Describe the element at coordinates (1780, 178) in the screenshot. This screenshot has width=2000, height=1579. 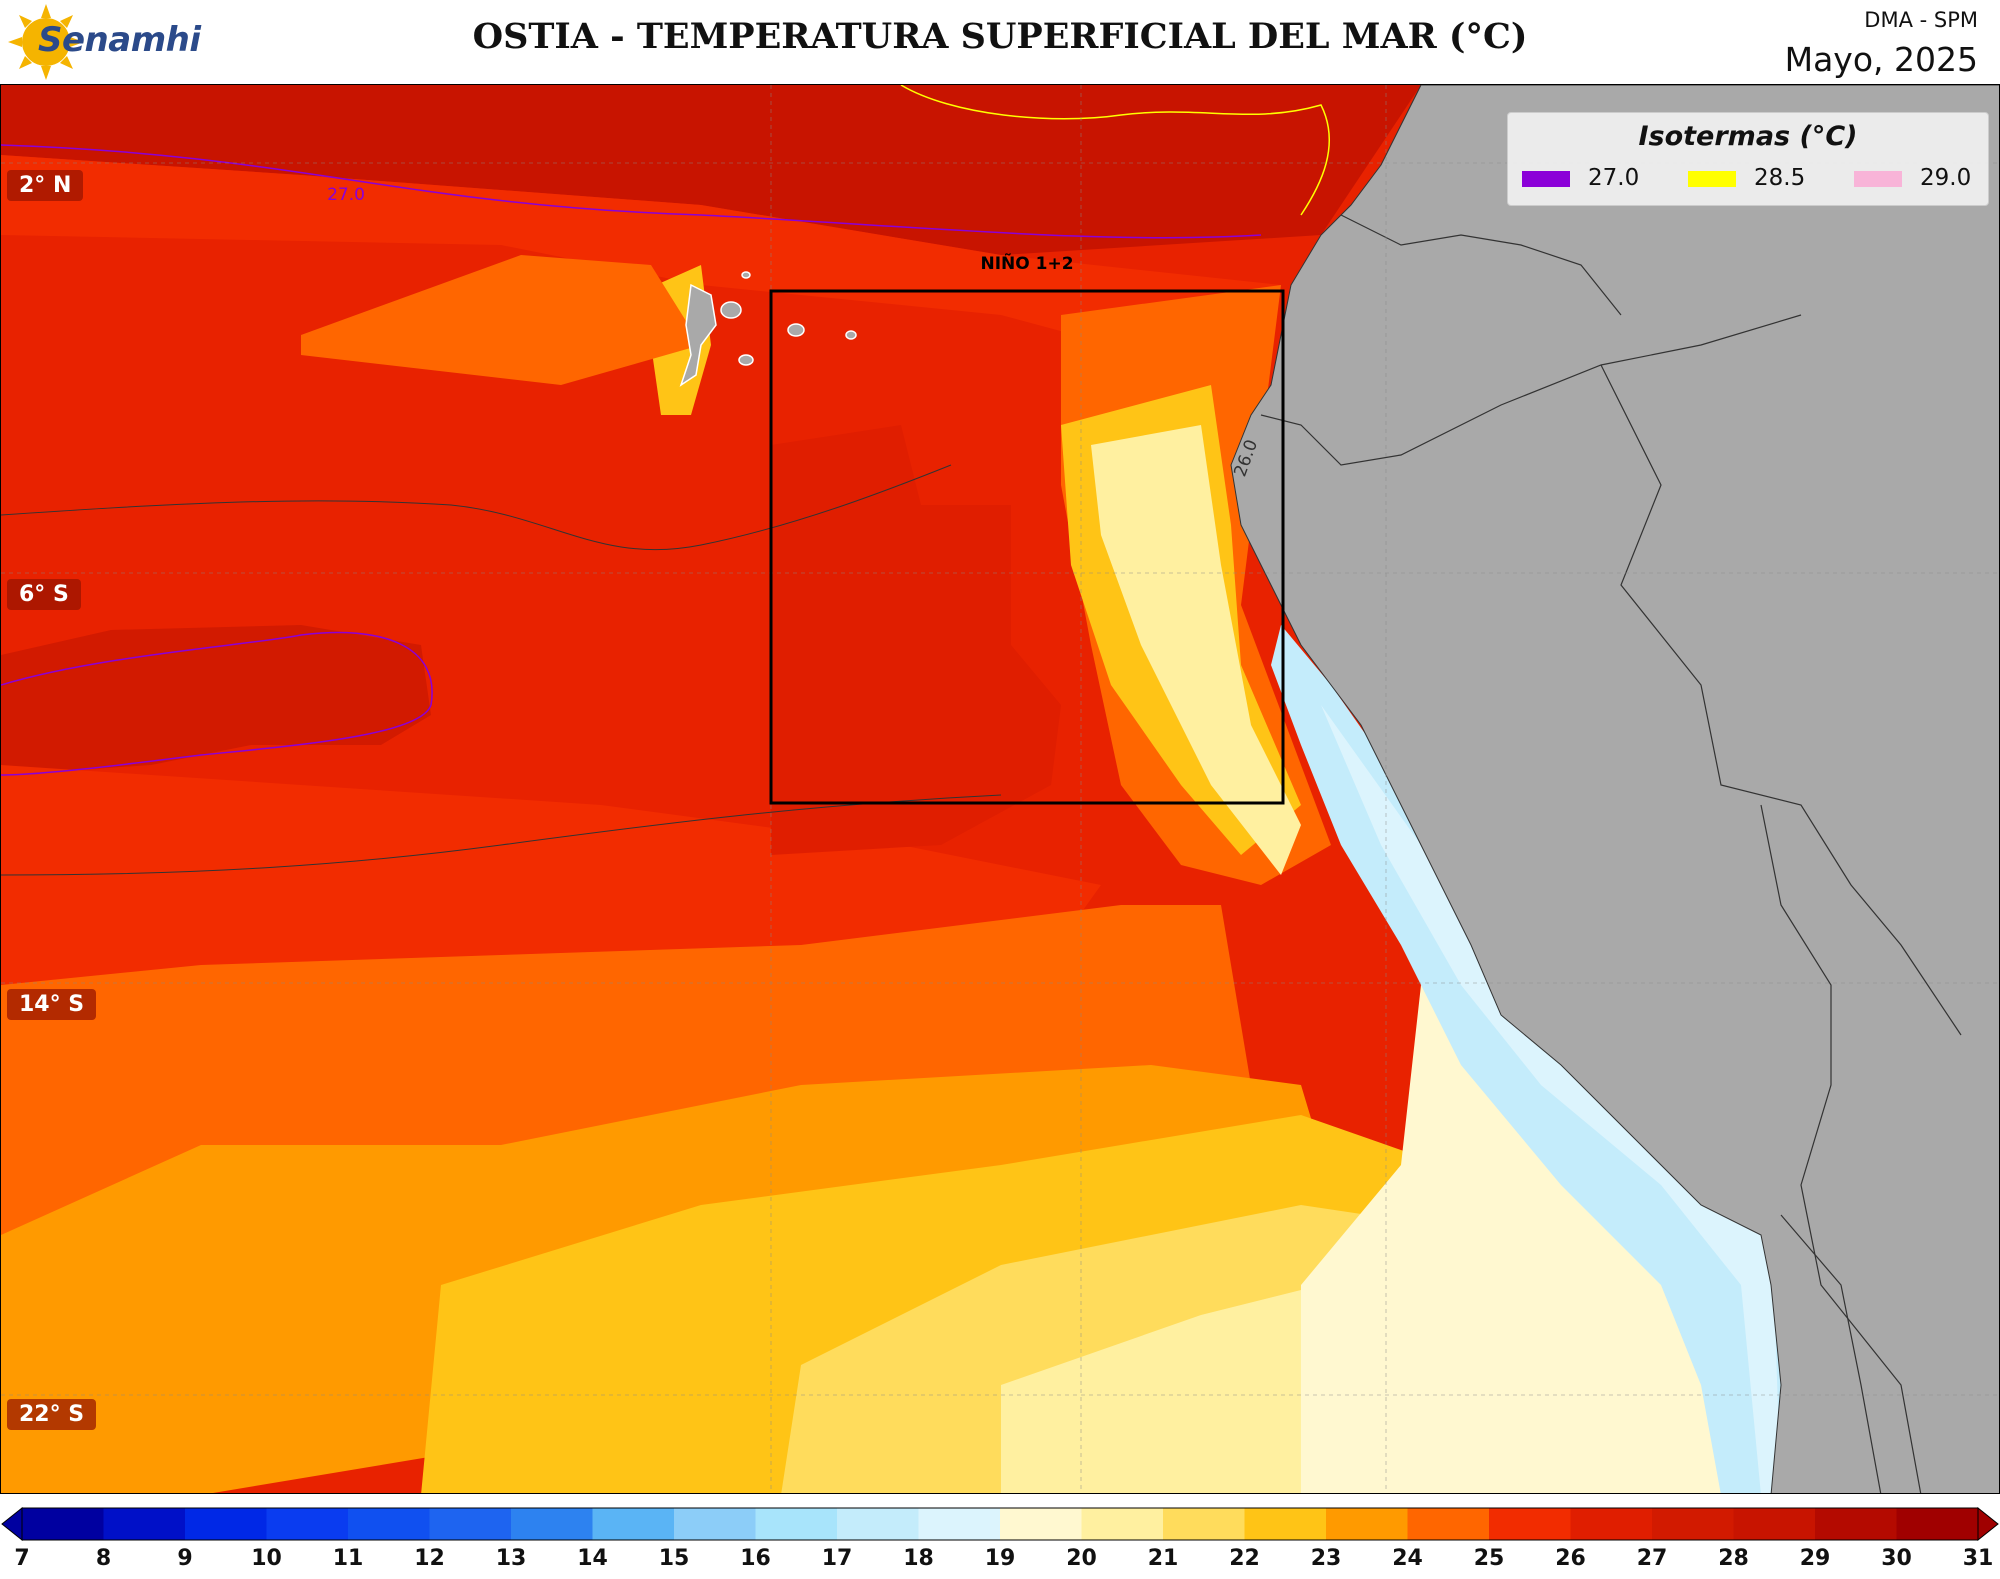
I see `legend-label-28-5: 28.5` at that location.